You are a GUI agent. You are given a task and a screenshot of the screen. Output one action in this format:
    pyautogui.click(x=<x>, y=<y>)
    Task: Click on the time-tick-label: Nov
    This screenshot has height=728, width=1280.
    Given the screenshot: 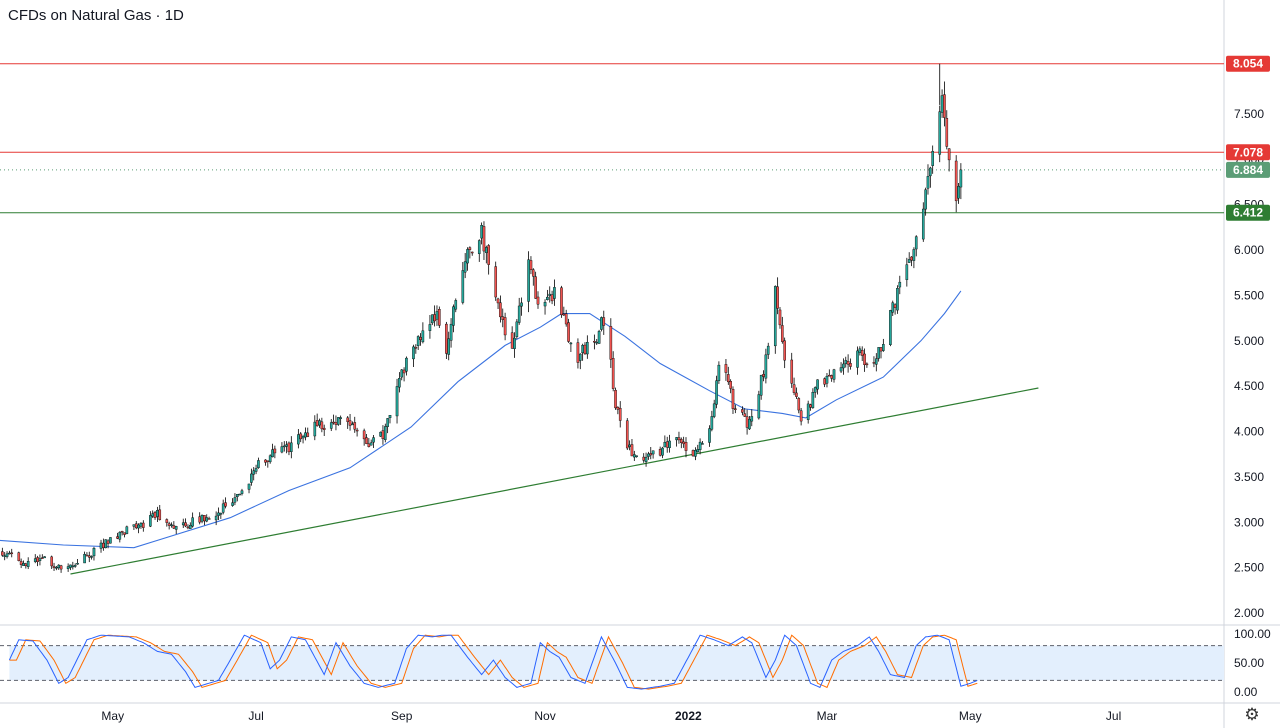 What is the action you would take?
    pyautogui.click(x=544, y=716)
    